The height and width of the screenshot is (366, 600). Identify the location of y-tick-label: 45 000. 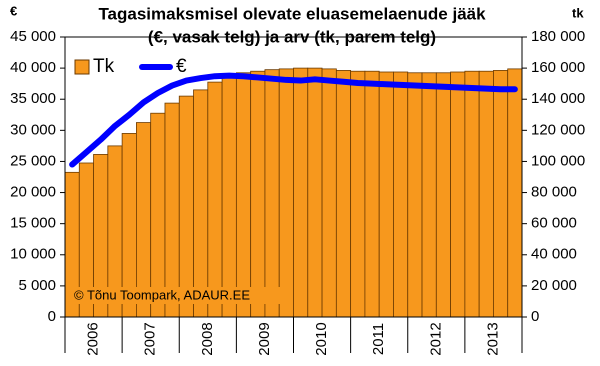
(33, 36).